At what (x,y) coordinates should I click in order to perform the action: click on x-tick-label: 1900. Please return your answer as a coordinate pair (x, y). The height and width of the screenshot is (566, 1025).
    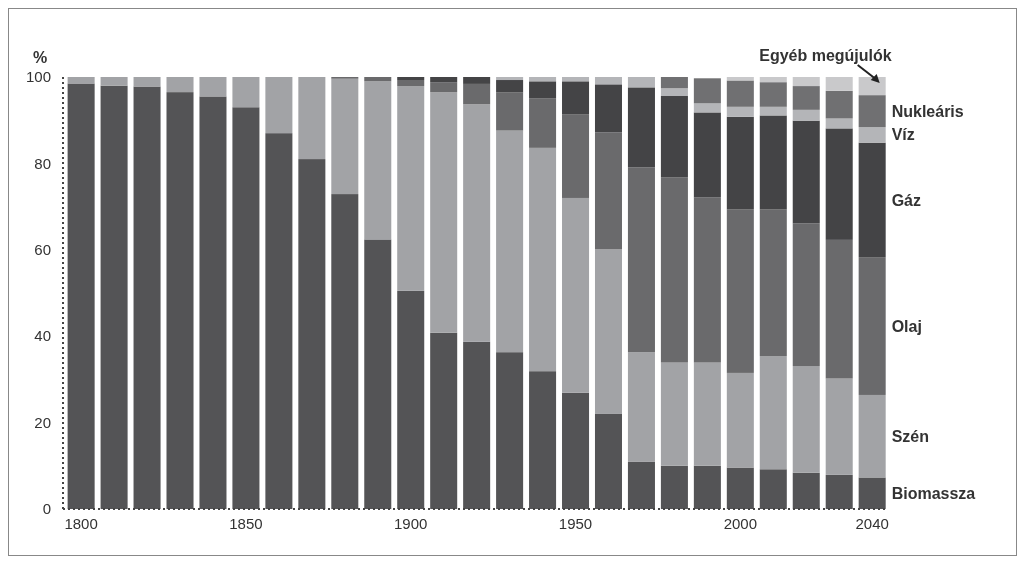
    Looking at the image, I should click on (411, 523).